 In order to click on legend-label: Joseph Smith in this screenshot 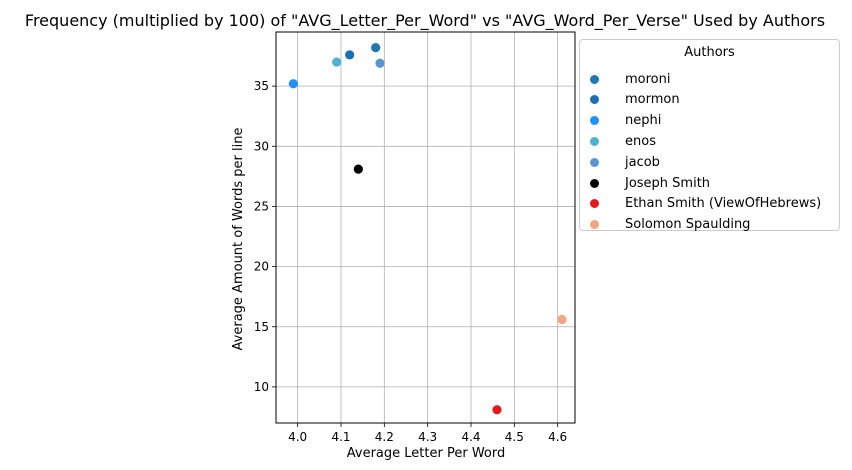, I will do `click(668, 183)`.